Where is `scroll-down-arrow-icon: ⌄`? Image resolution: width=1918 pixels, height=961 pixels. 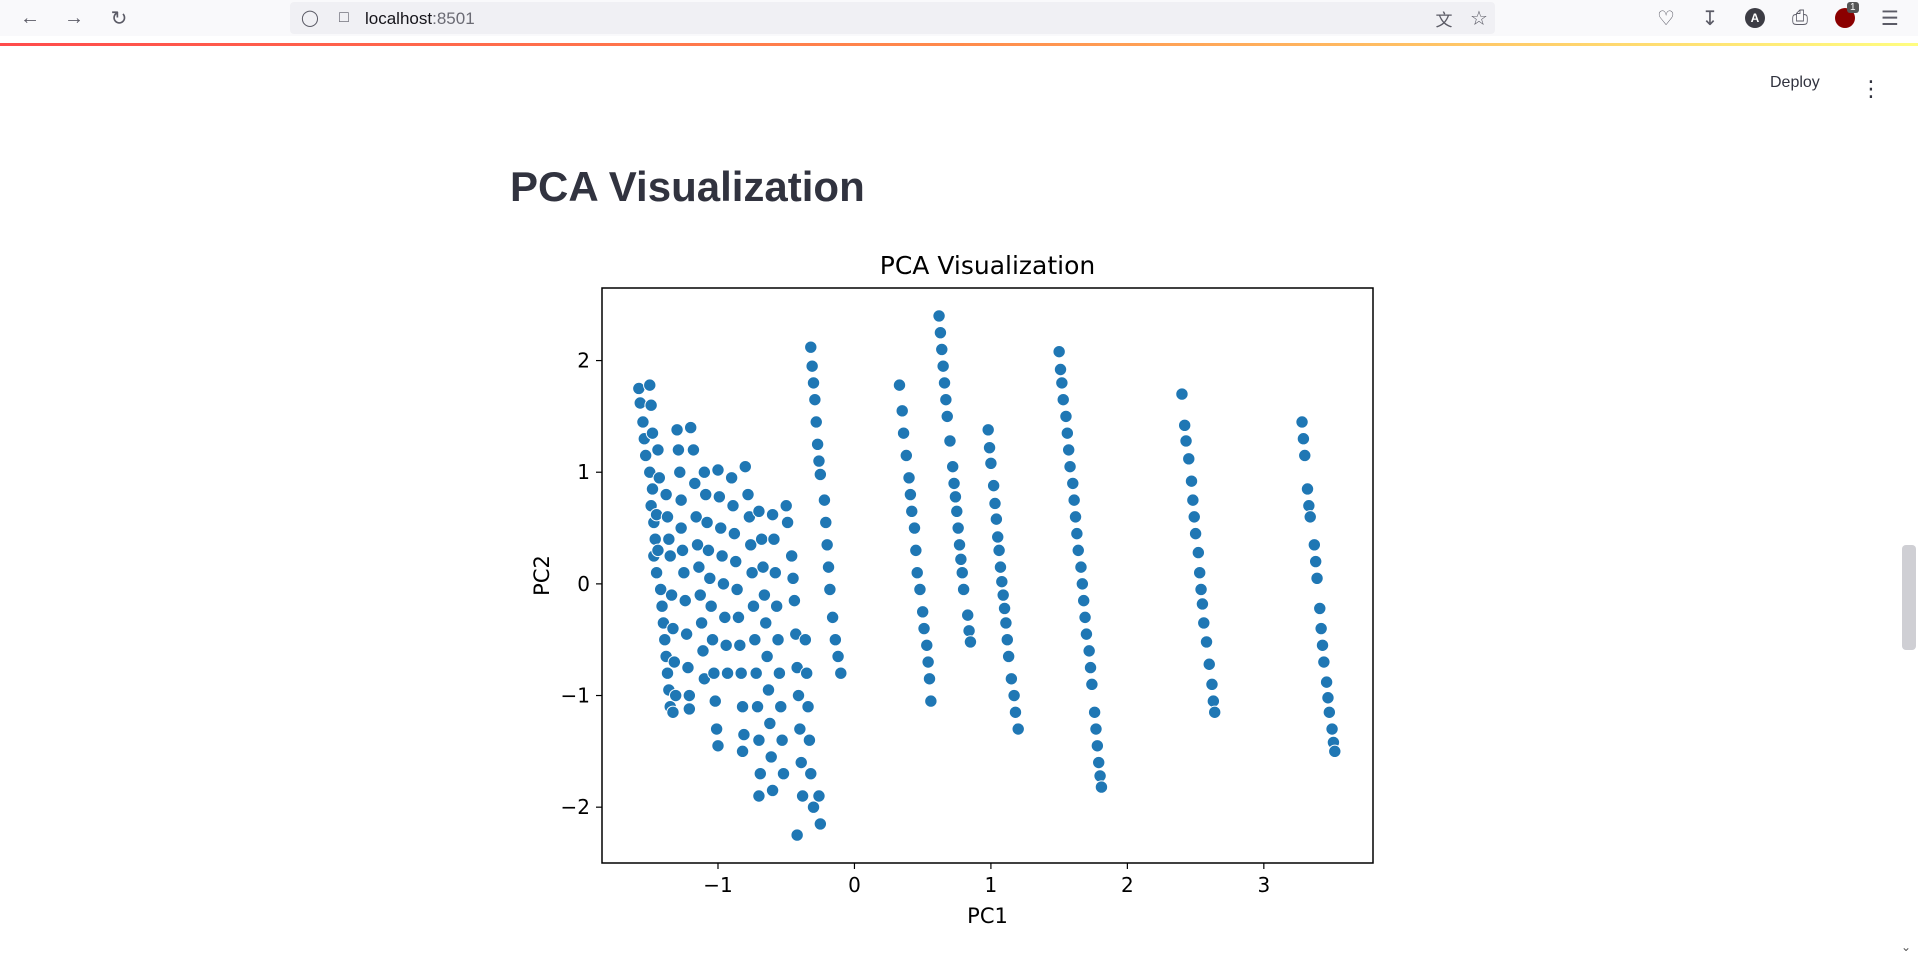
scroll-down-arrow-icon: ⌄ is located at coordinates (1906, 947).